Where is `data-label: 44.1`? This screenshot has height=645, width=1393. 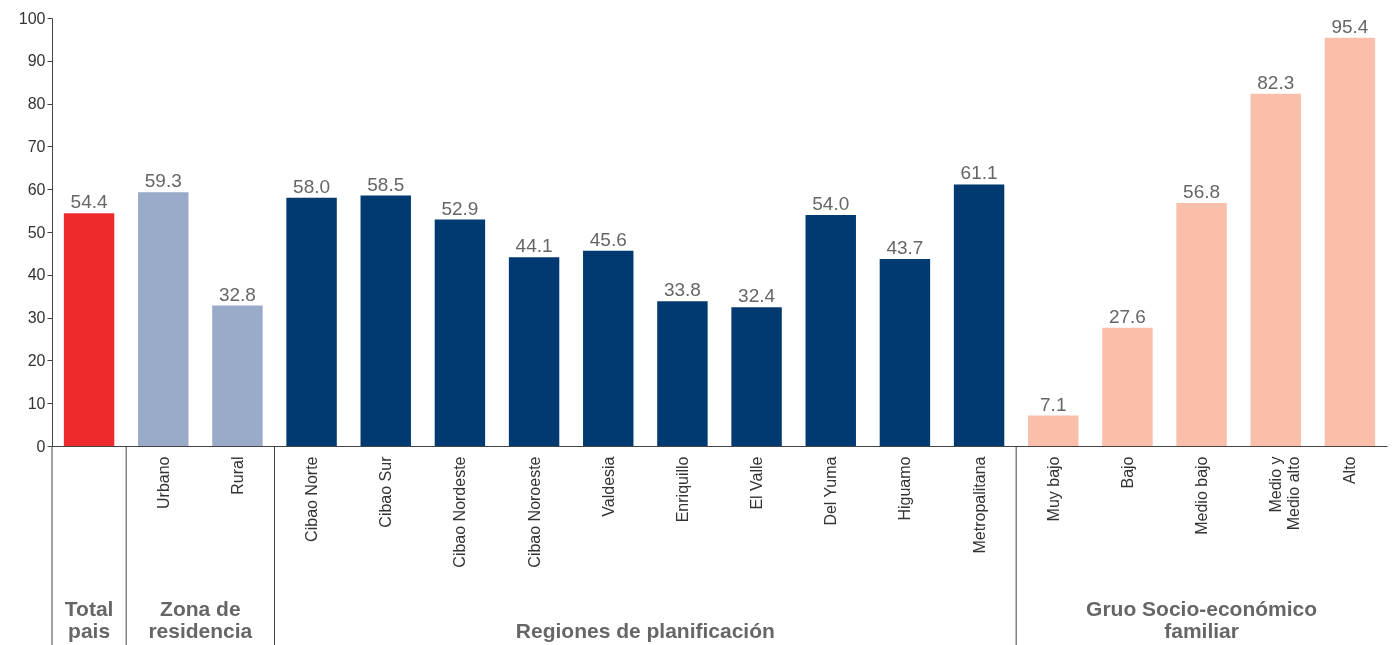
data-label: 44.1 is located at coordinates (534, 246).